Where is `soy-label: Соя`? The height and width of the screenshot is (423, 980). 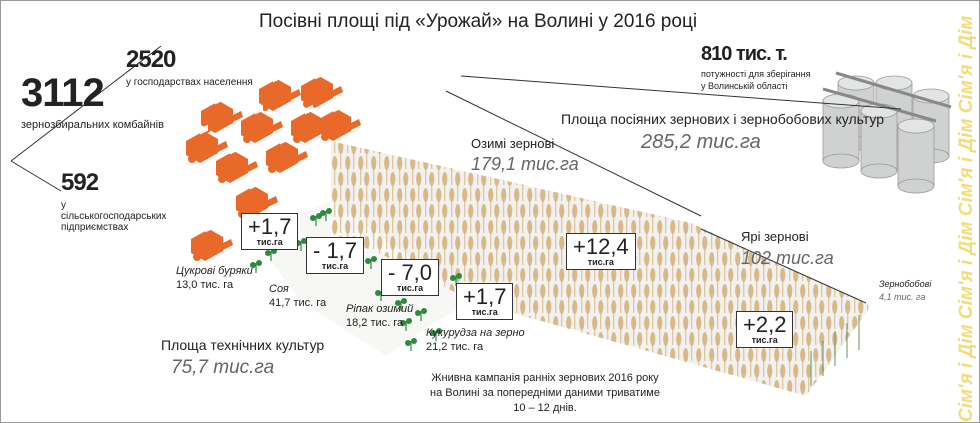
soy-label: Соя is located at coordinates (279, 289).